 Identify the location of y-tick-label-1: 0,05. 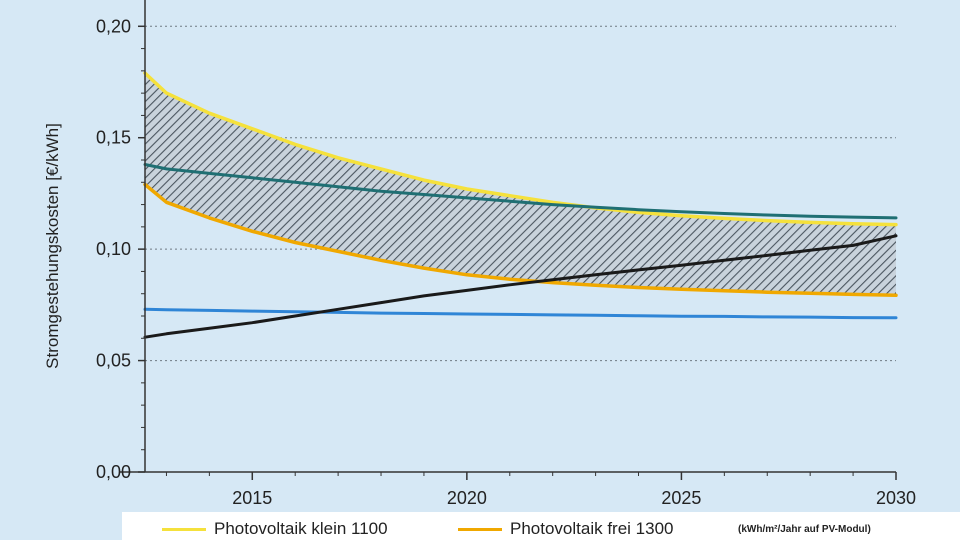
(113, 361).